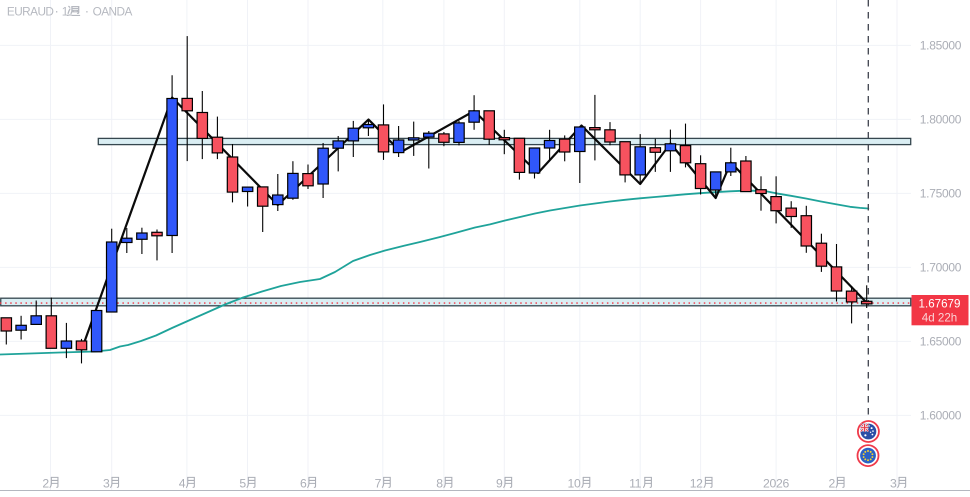 Image resolution: width=970 pixels, height=497 pixels. Describe the element at coordinates (113, 11) in the screenshot. I see `svg-text: OANDA` at that location.